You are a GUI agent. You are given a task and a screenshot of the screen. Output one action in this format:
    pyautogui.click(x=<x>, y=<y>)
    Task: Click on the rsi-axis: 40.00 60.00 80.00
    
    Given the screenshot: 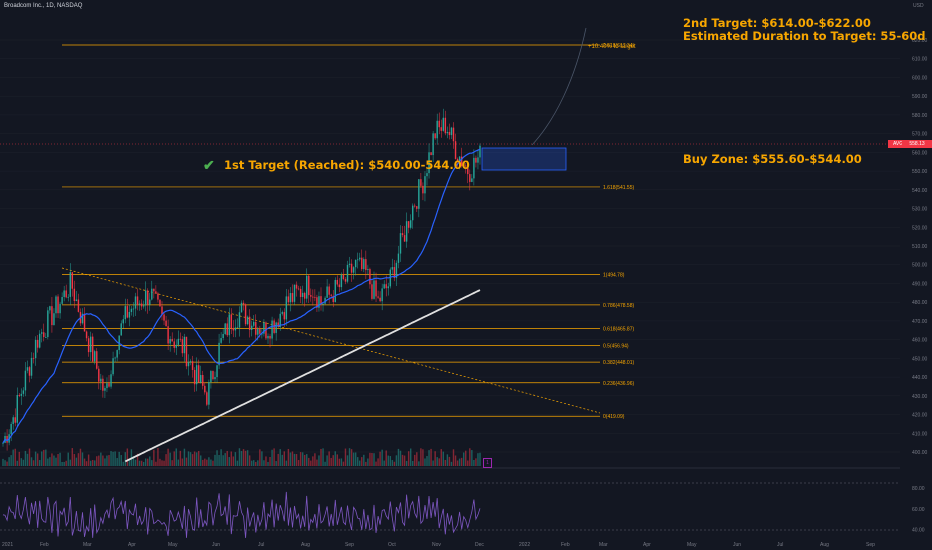 What is the action you would take?
    pyautogui.click(x=918, y=509)
    